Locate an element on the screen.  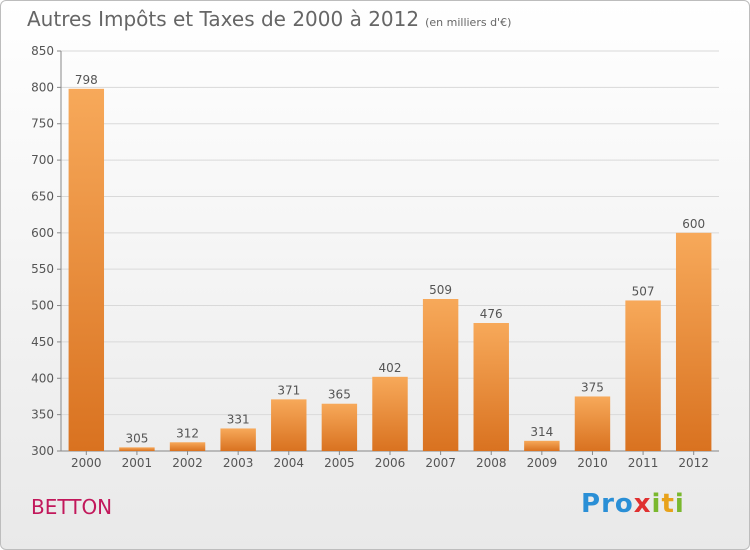
y-tick-label: 650 is located at coordinates (42, 196).